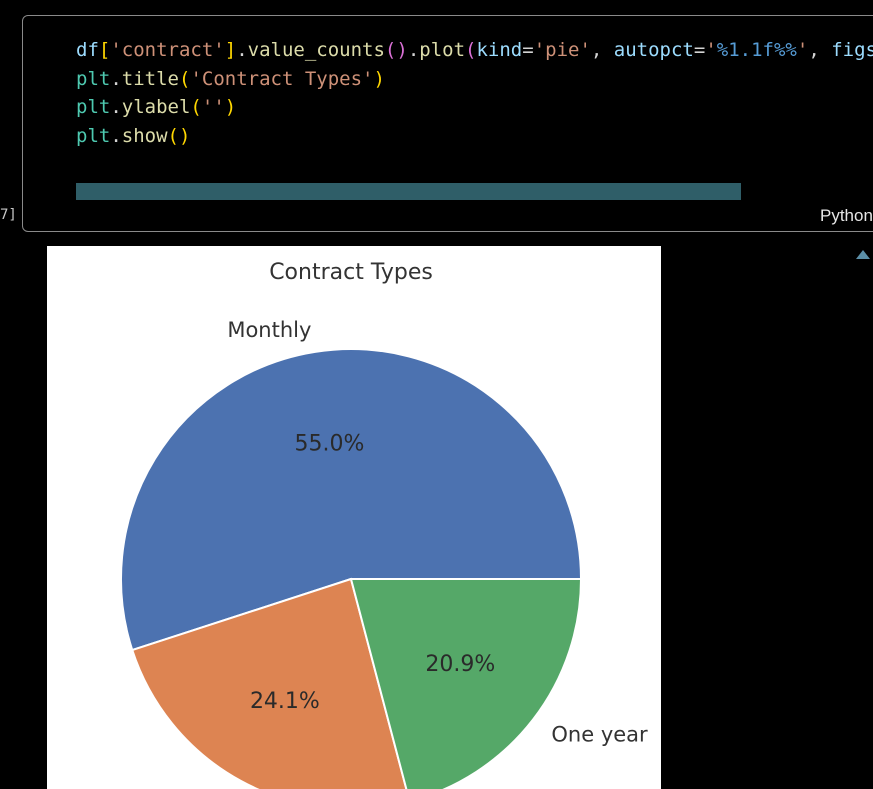  Describe the element at coordinates (285, 701) in the screenshot. I see `pie-pct-label: 24.1%` at that location.